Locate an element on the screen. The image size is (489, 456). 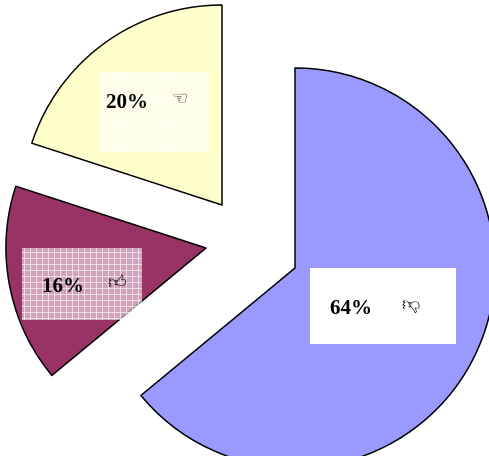
thumbs-down-icon: 👎︎ is located at coordinates (411, 304).